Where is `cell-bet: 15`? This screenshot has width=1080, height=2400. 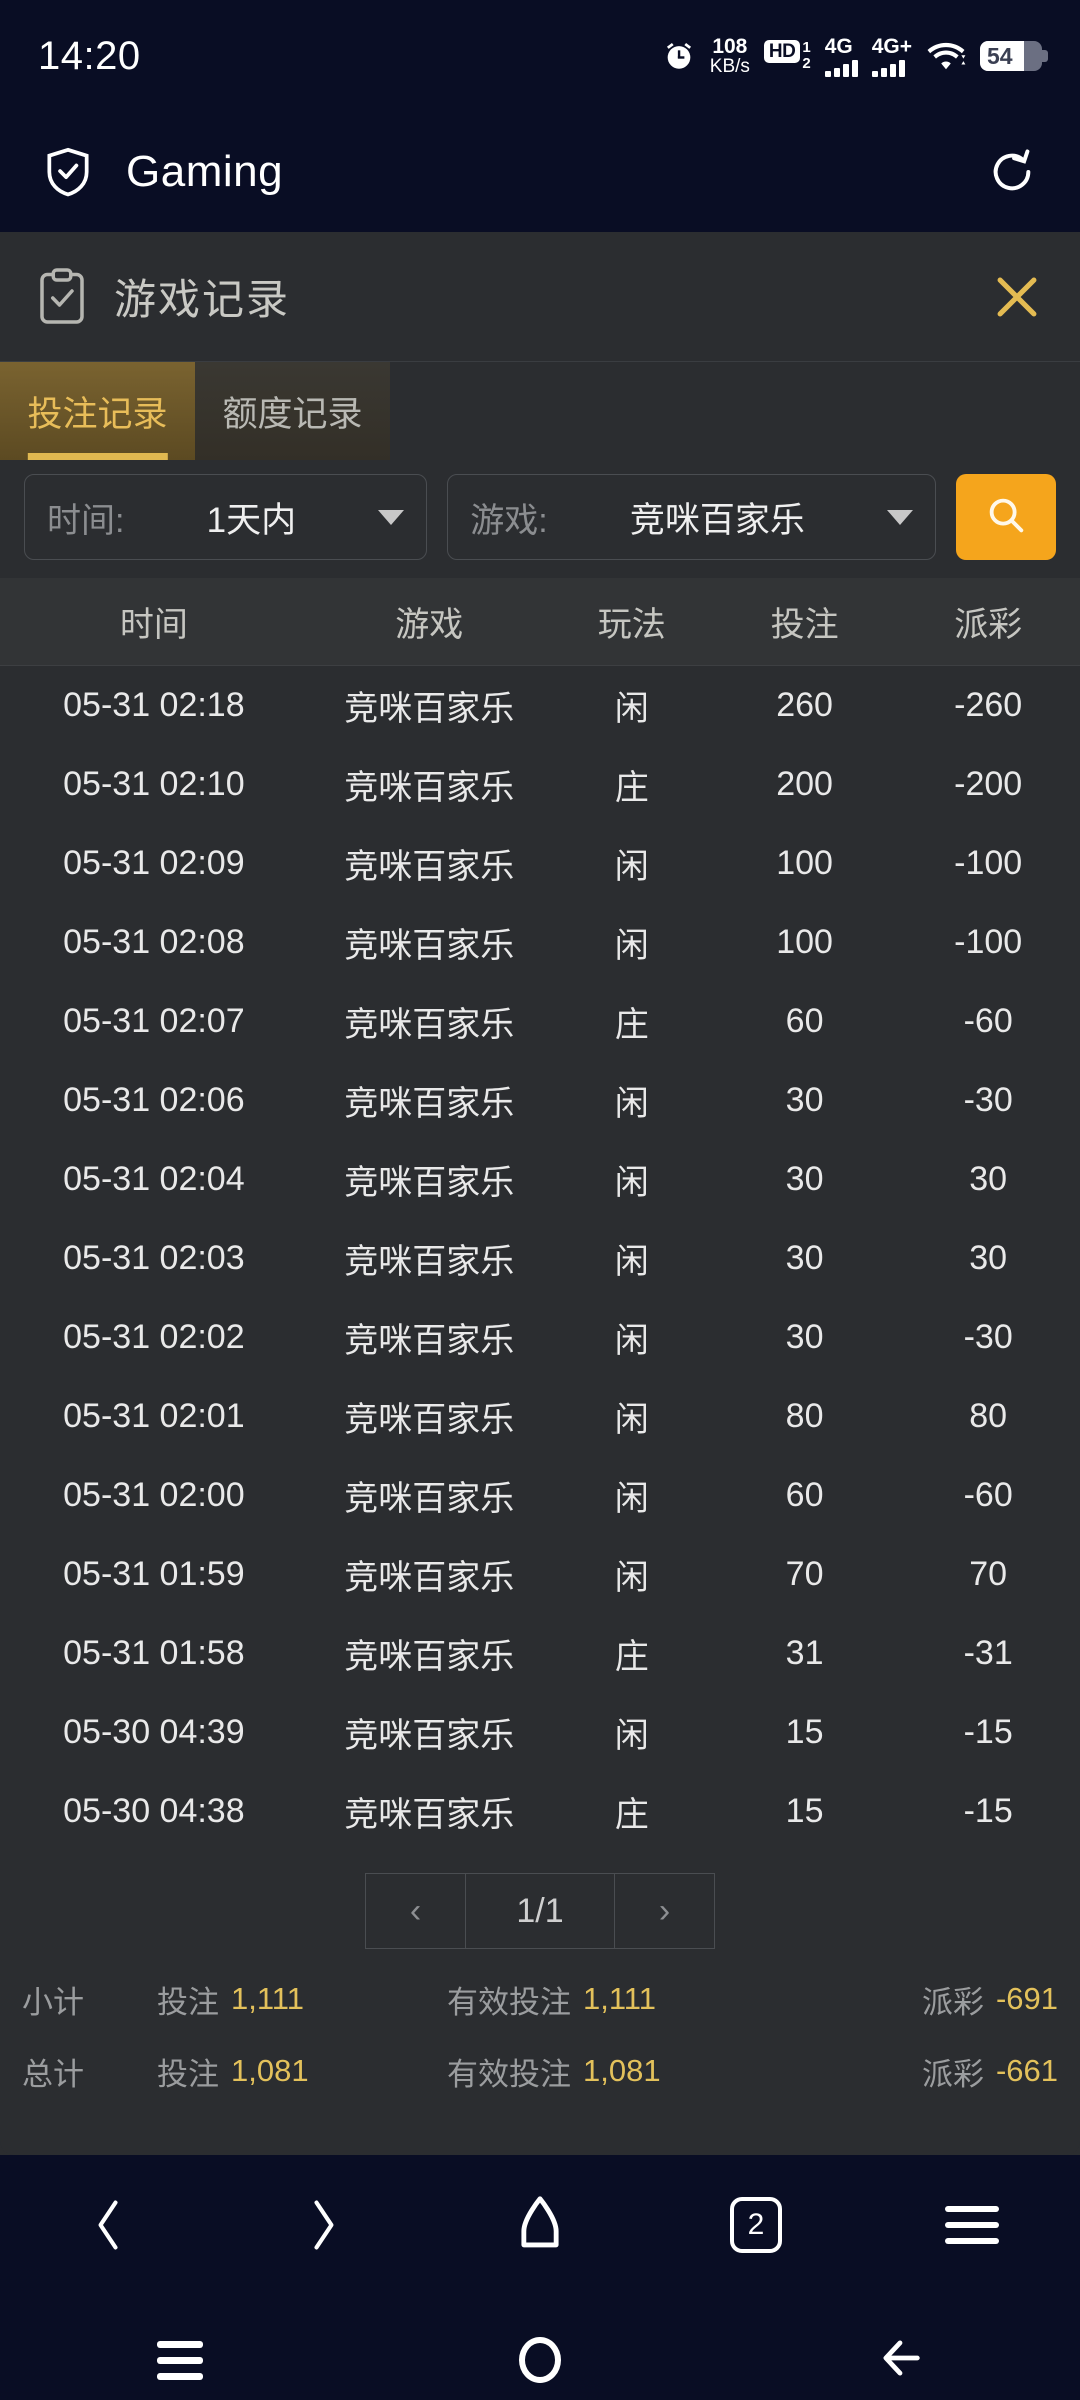
cell-bet: 15 is located at coordinates (804, 1732).